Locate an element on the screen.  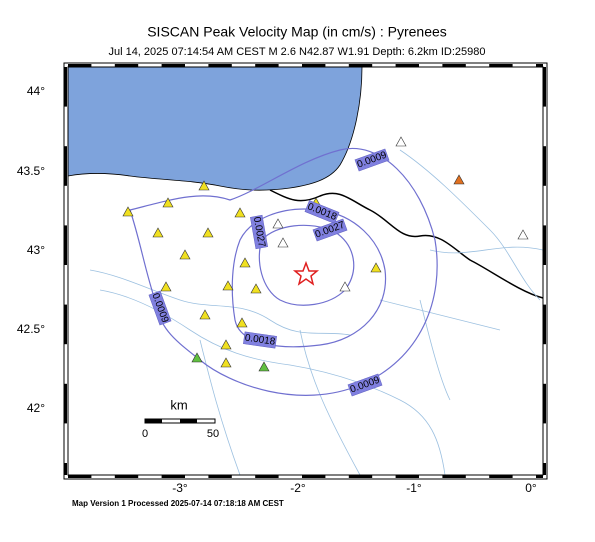
sea is located at coordinates (215, 128).